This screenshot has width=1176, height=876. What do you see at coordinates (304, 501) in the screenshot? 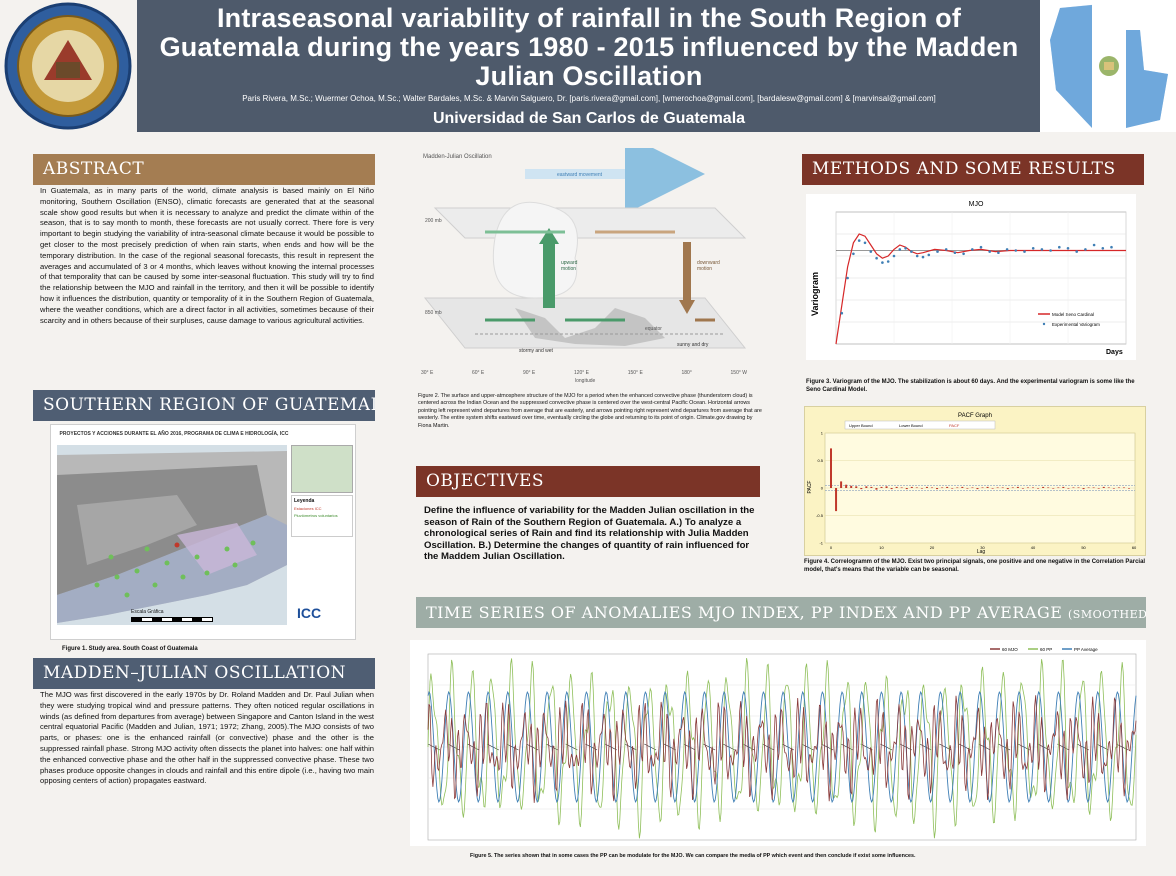
I see `legend-title: Leyenda` at bounding box center [304, 501].